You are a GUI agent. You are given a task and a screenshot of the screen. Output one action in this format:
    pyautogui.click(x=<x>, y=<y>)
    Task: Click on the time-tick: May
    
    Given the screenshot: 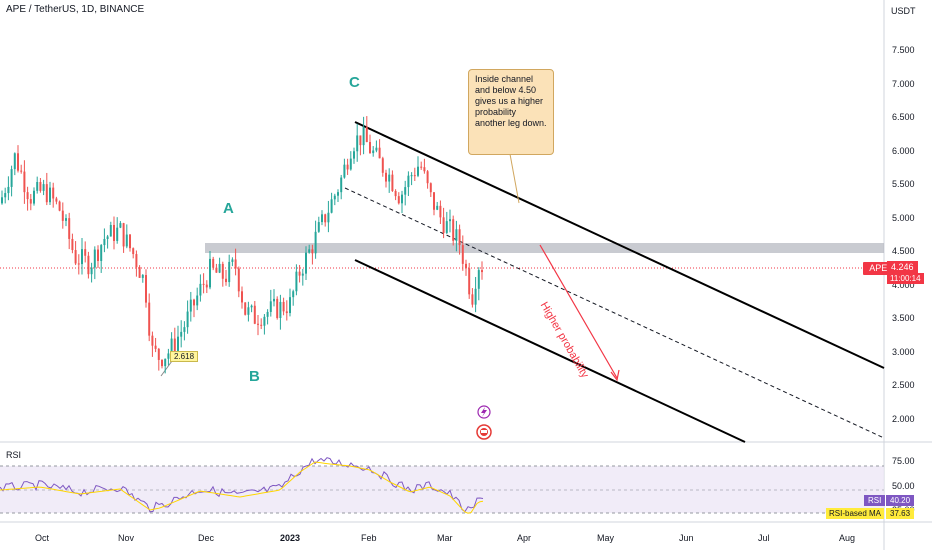 What is the action you would take?
    pyautogui.click(x=606, y=538)
    